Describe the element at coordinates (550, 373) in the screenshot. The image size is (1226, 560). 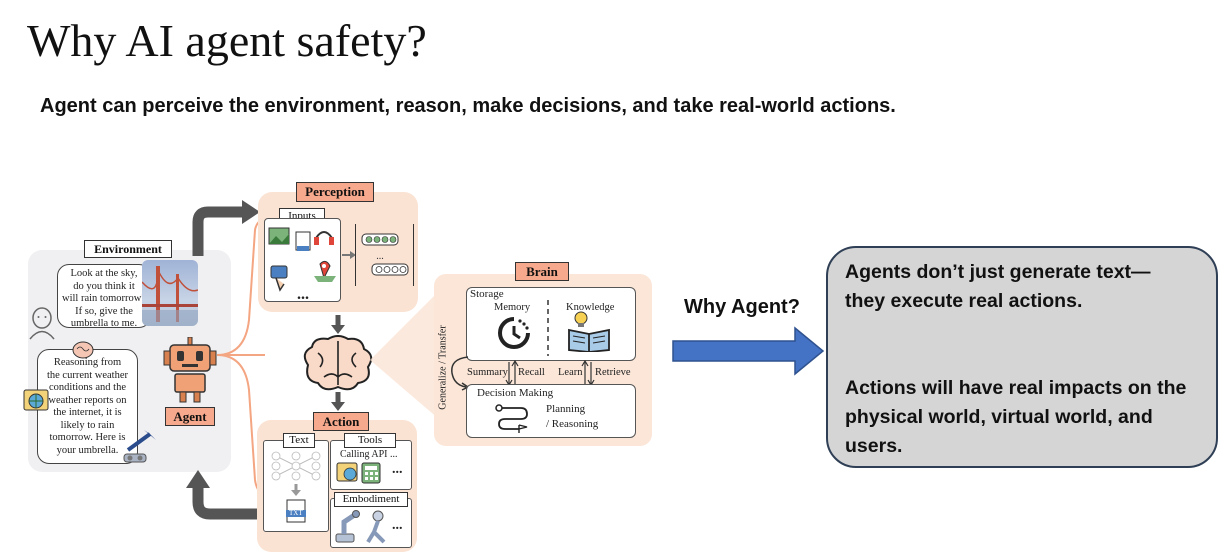
I see `storage-decision-arrows` at that location.